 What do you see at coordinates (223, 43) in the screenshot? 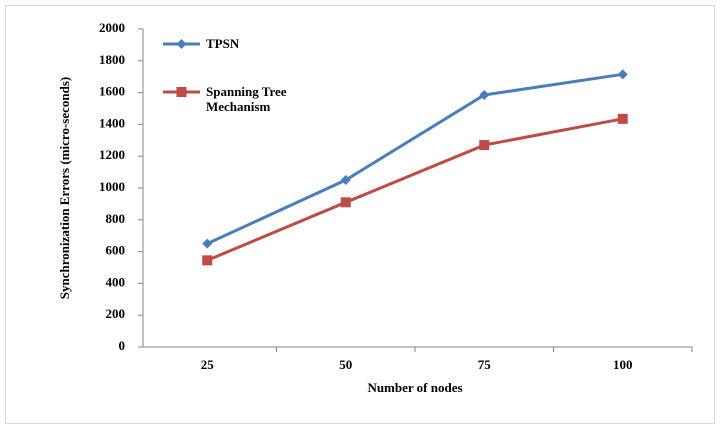
I see `legend-label: TPSN` at bounding box center [223, 43].